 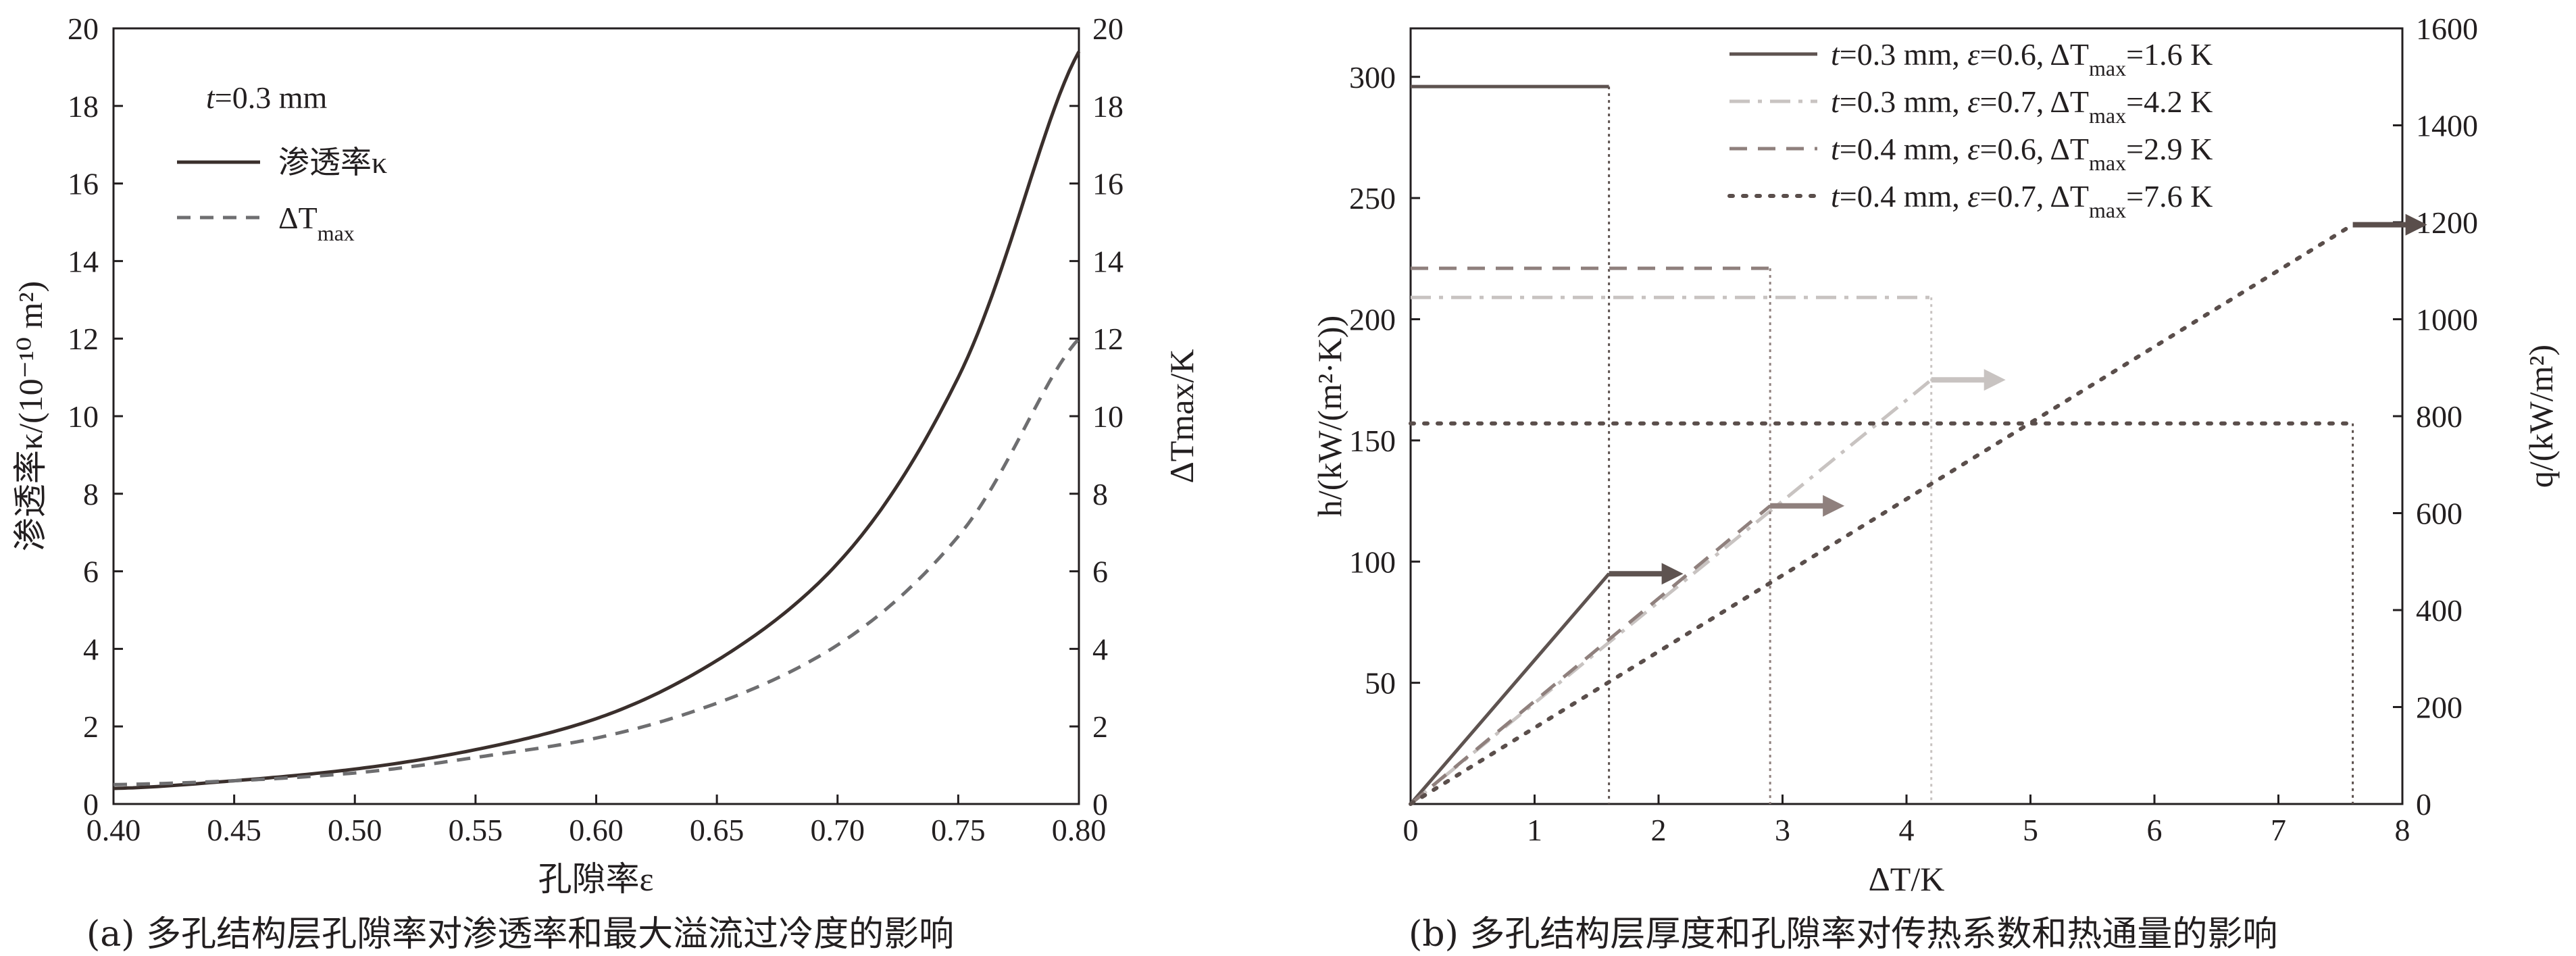 I want to click on series-2-arrow, so click(x=1968, y=380).